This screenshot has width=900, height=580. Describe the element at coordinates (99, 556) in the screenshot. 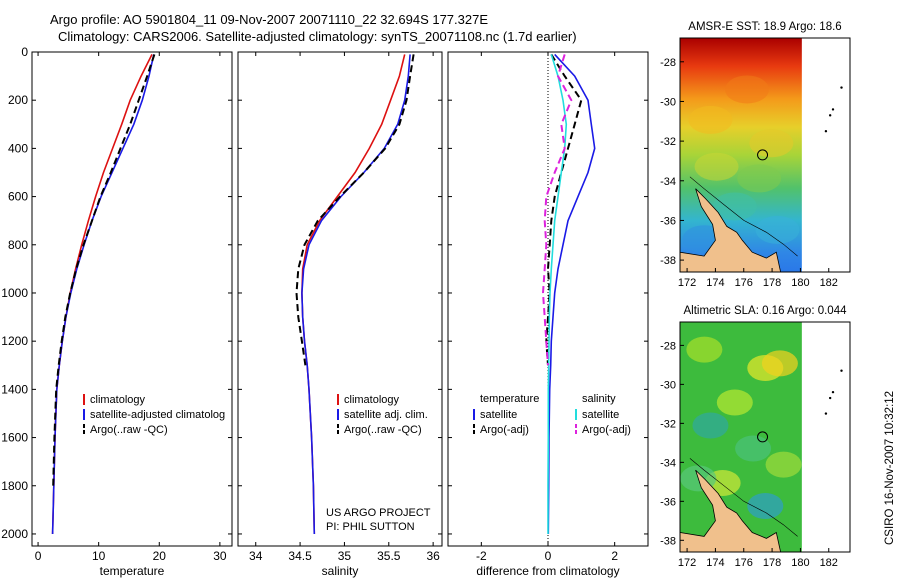

I see `x-tick-label: 10` at that location.